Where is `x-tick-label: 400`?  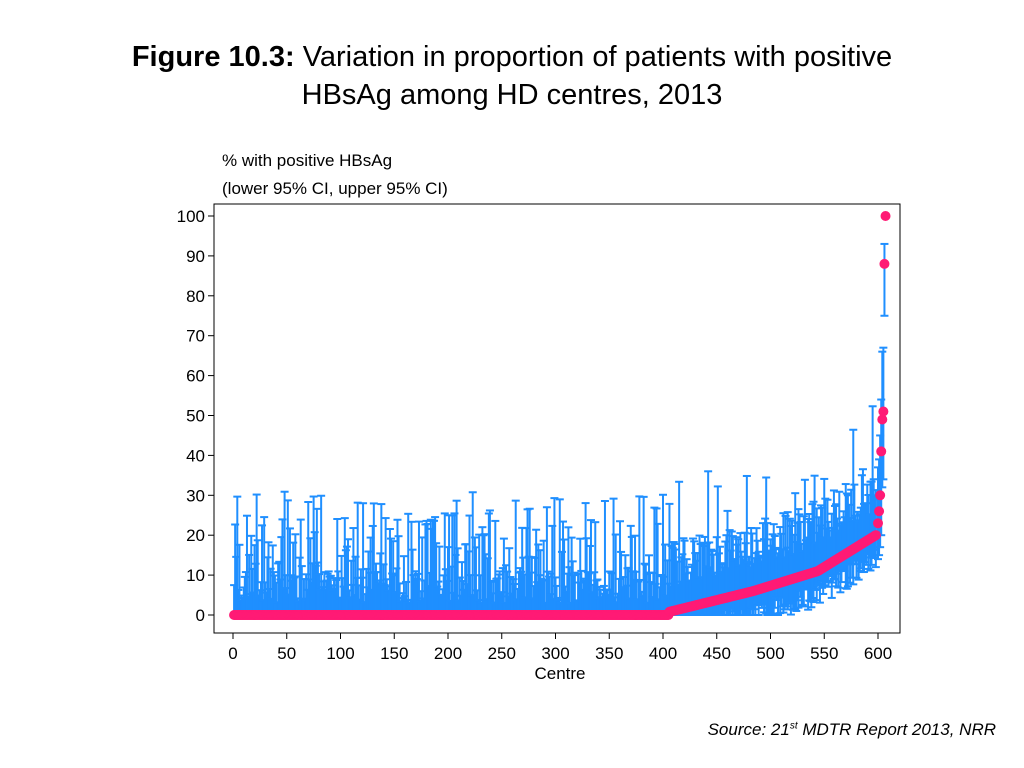
x-tick-label: 400 is located at coordinates (663, 653).